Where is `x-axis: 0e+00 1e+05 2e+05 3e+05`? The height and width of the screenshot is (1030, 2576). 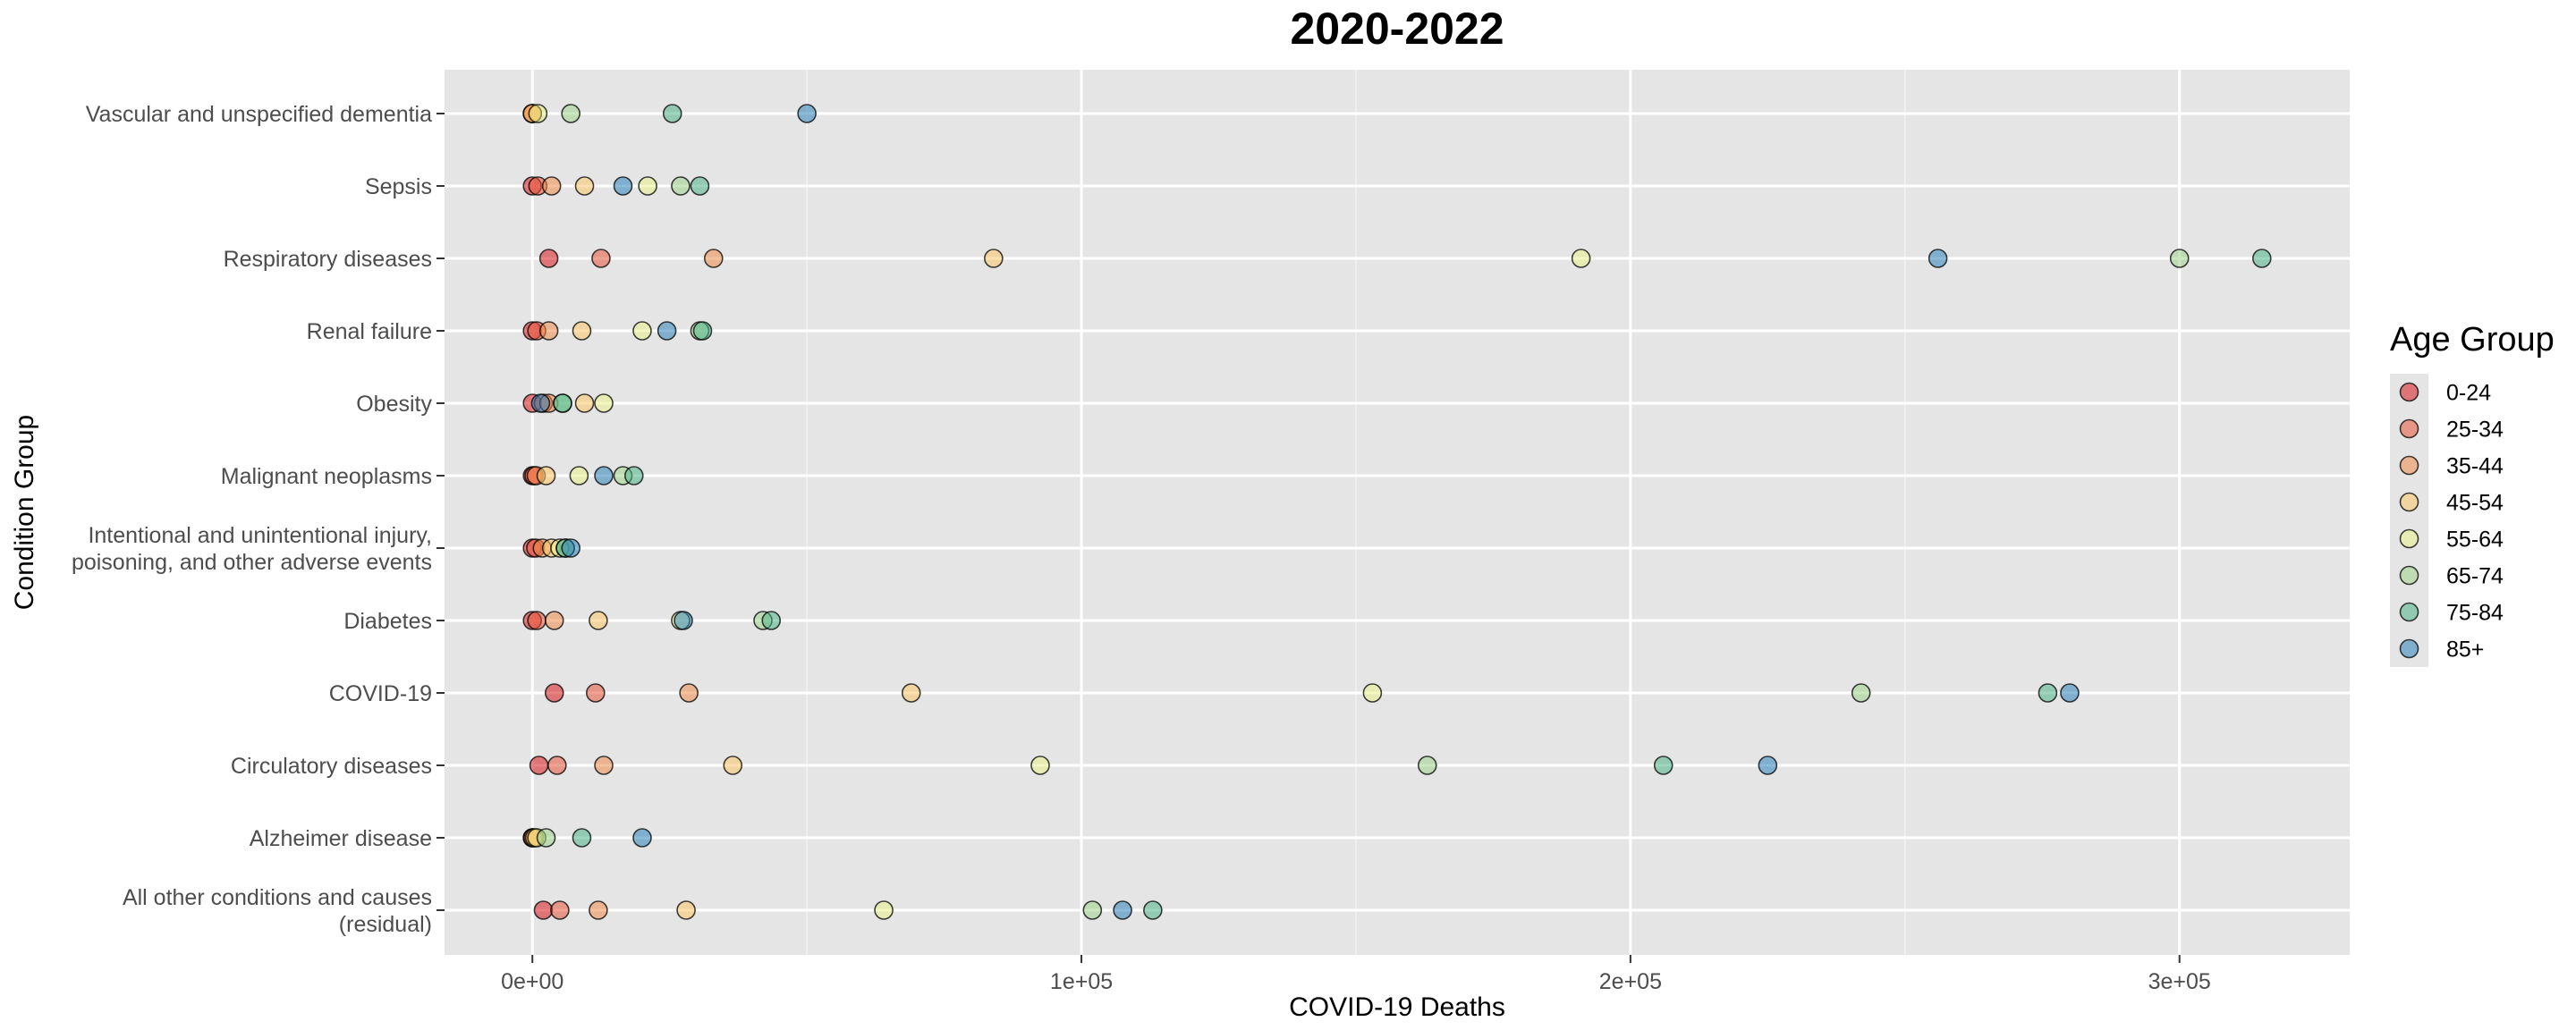 x-axis: 0e+00 1e+05 2e+05 3e+05 is located at coordinates (1356, 975).